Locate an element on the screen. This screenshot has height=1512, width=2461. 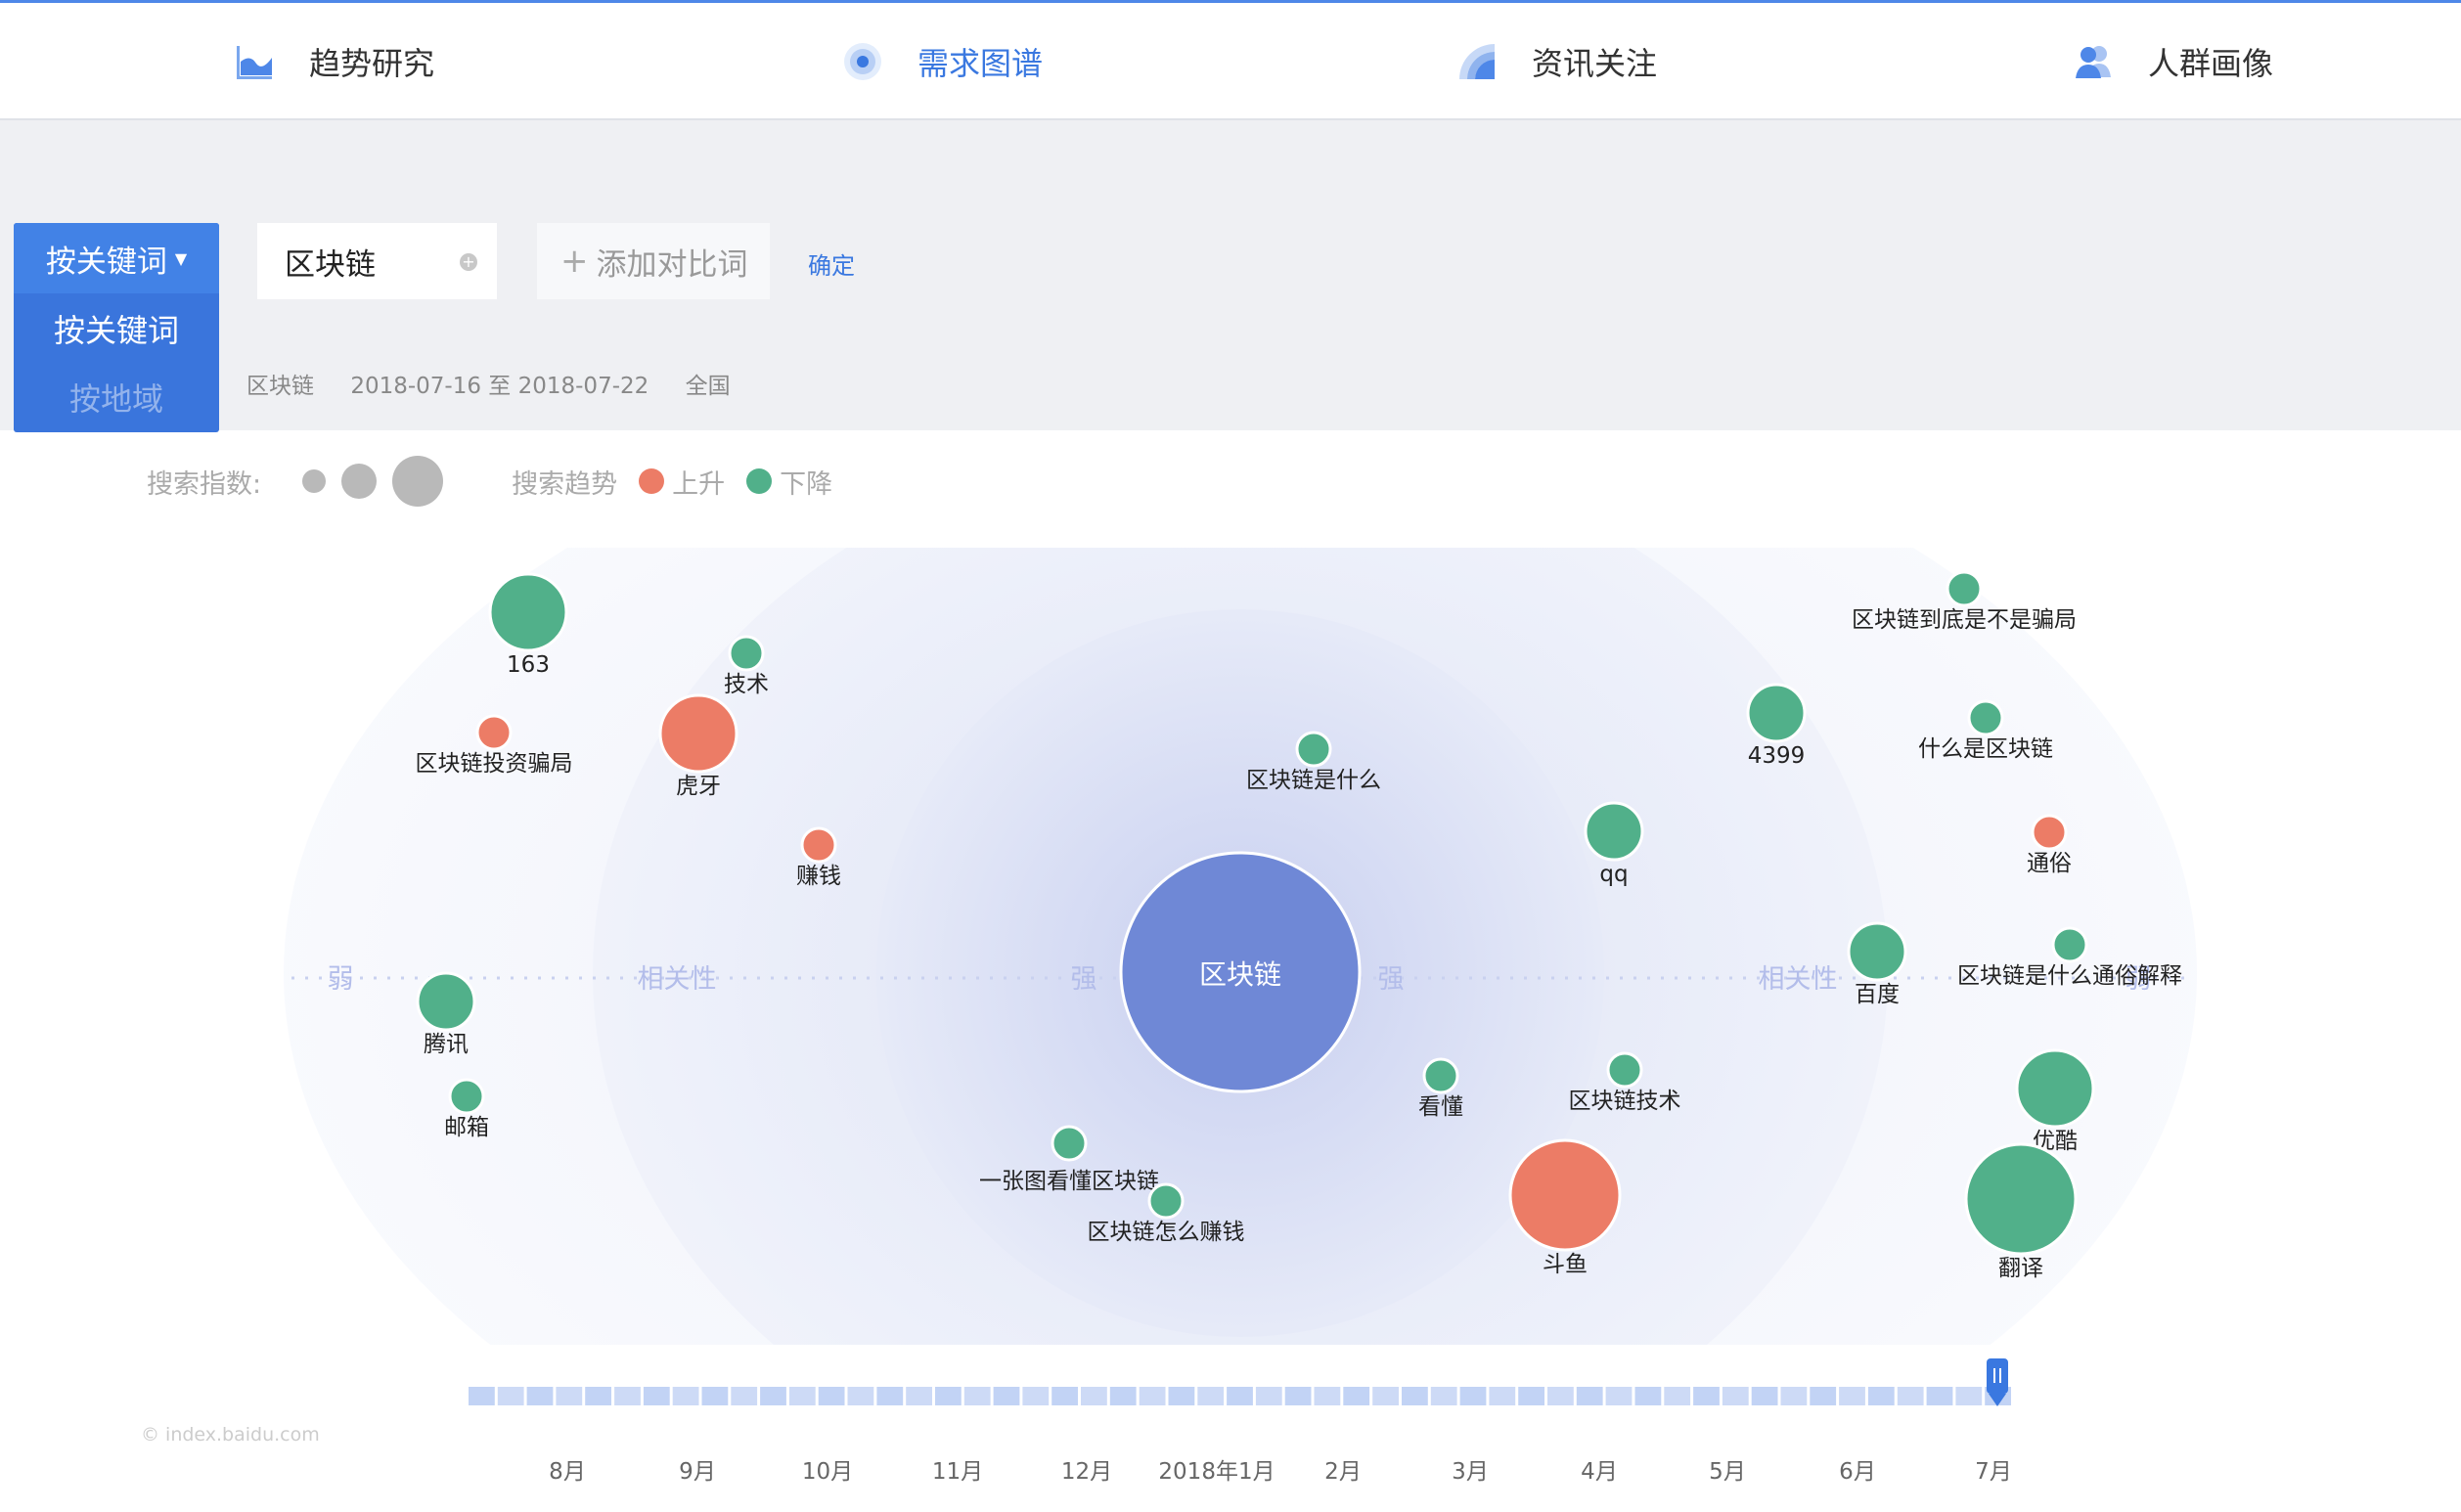
keyword-node: 虎牙 is located at coordinates (698, 746).